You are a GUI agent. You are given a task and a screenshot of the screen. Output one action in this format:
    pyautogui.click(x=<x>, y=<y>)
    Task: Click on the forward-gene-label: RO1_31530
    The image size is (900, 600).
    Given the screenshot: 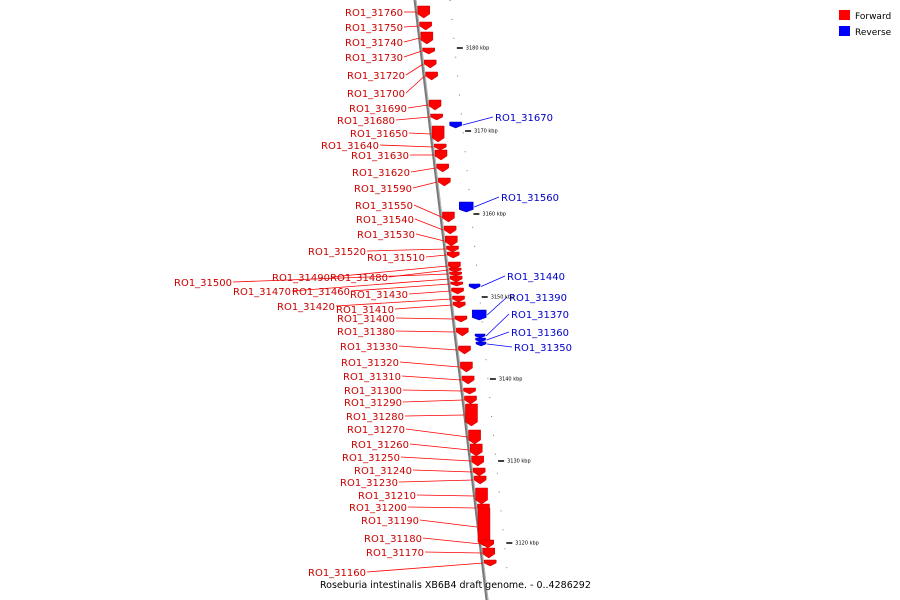 What is the action you would take?
    pyautogui.click(x=386, y=235)
    